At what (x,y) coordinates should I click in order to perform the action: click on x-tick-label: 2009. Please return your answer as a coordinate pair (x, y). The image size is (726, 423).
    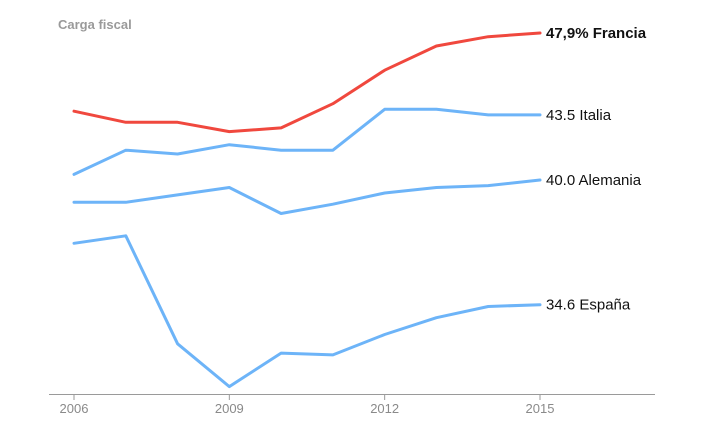
    Looking at the image, I should click on (229, 408).